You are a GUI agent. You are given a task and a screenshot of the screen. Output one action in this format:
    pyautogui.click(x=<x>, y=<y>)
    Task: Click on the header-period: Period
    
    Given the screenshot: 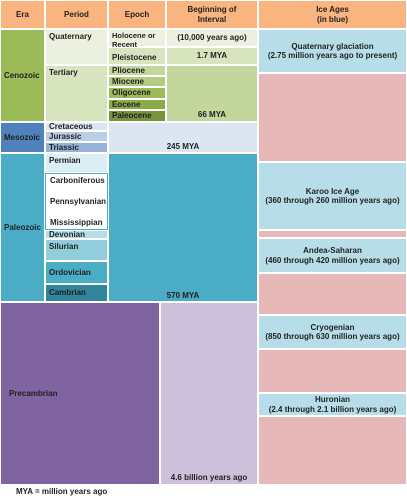 What is the action you would take?
    pyautogui.click(x=76, y=14)
    